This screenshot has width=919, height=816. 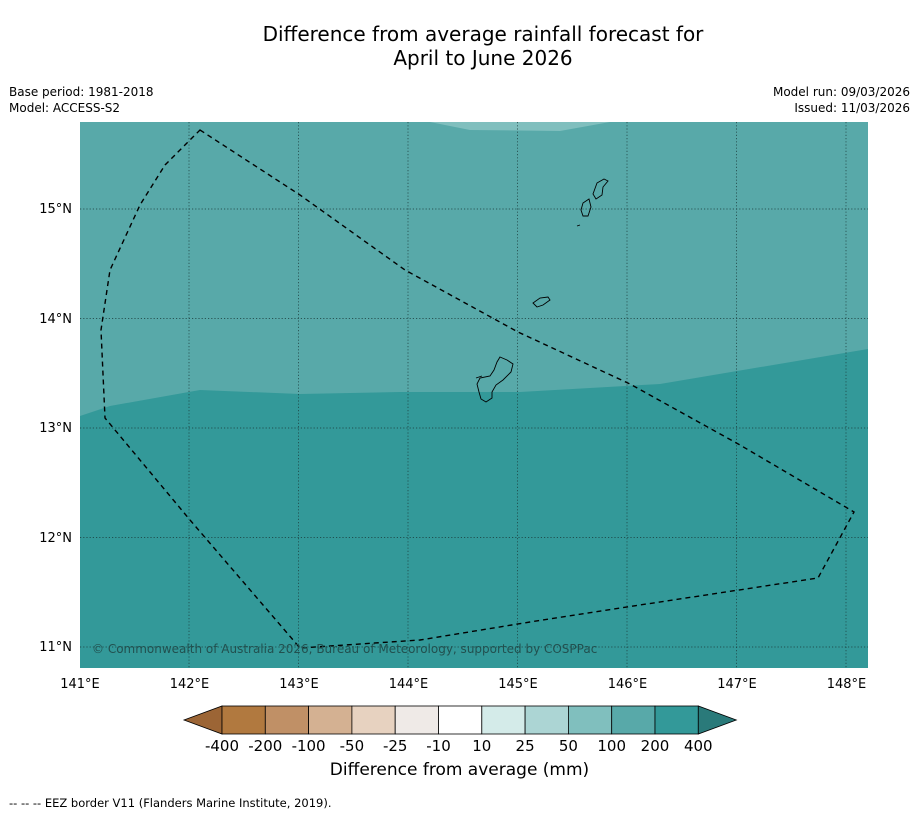 I want to click on guam-peninsula, so click(x=479, y=377).